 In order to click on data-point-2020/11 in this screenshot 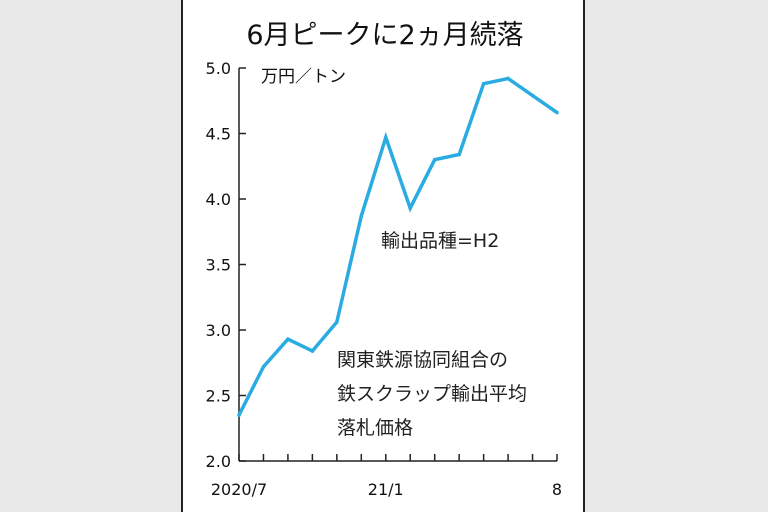, I will do `click(337, 322)`.